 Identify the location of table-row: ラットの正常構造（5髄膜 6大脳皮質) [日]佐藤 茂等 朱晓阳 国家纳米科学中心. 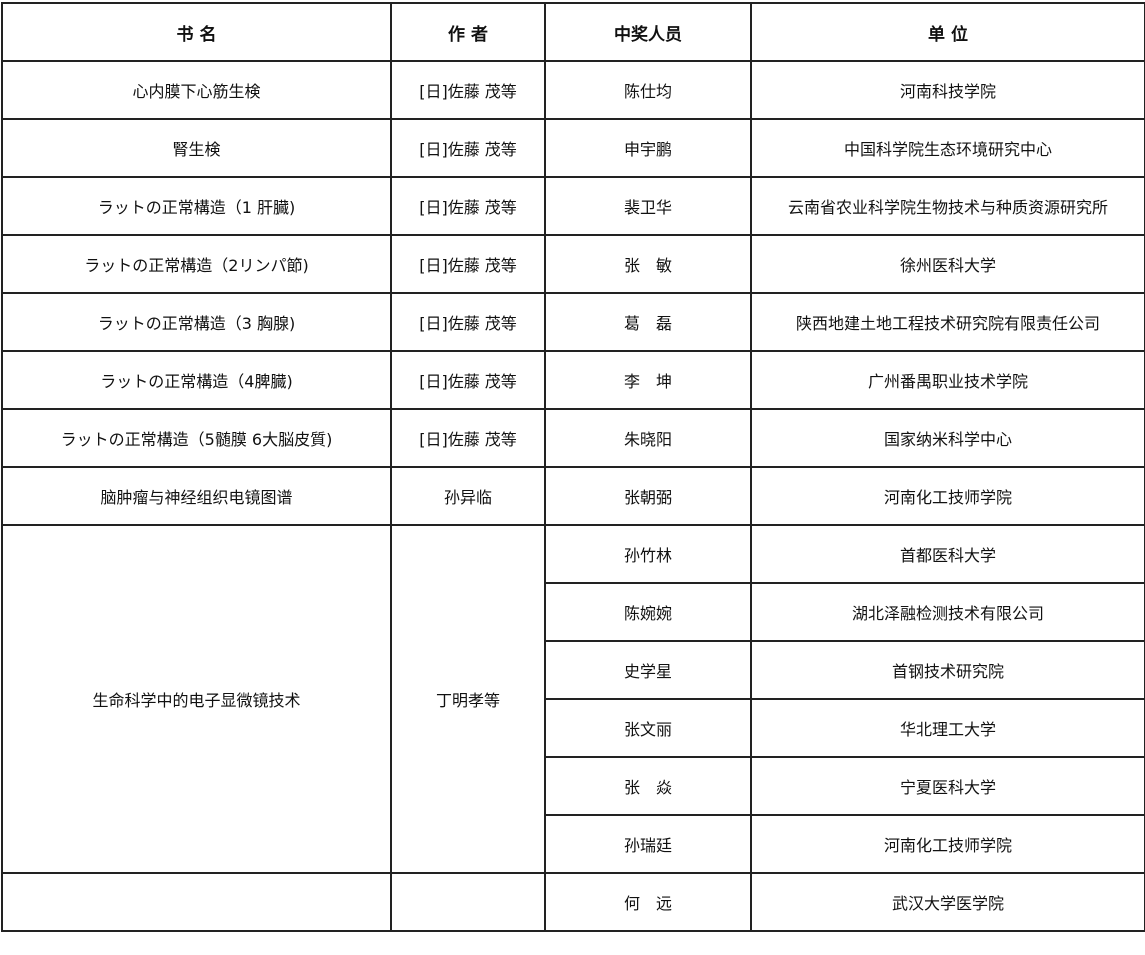
(573, 438).